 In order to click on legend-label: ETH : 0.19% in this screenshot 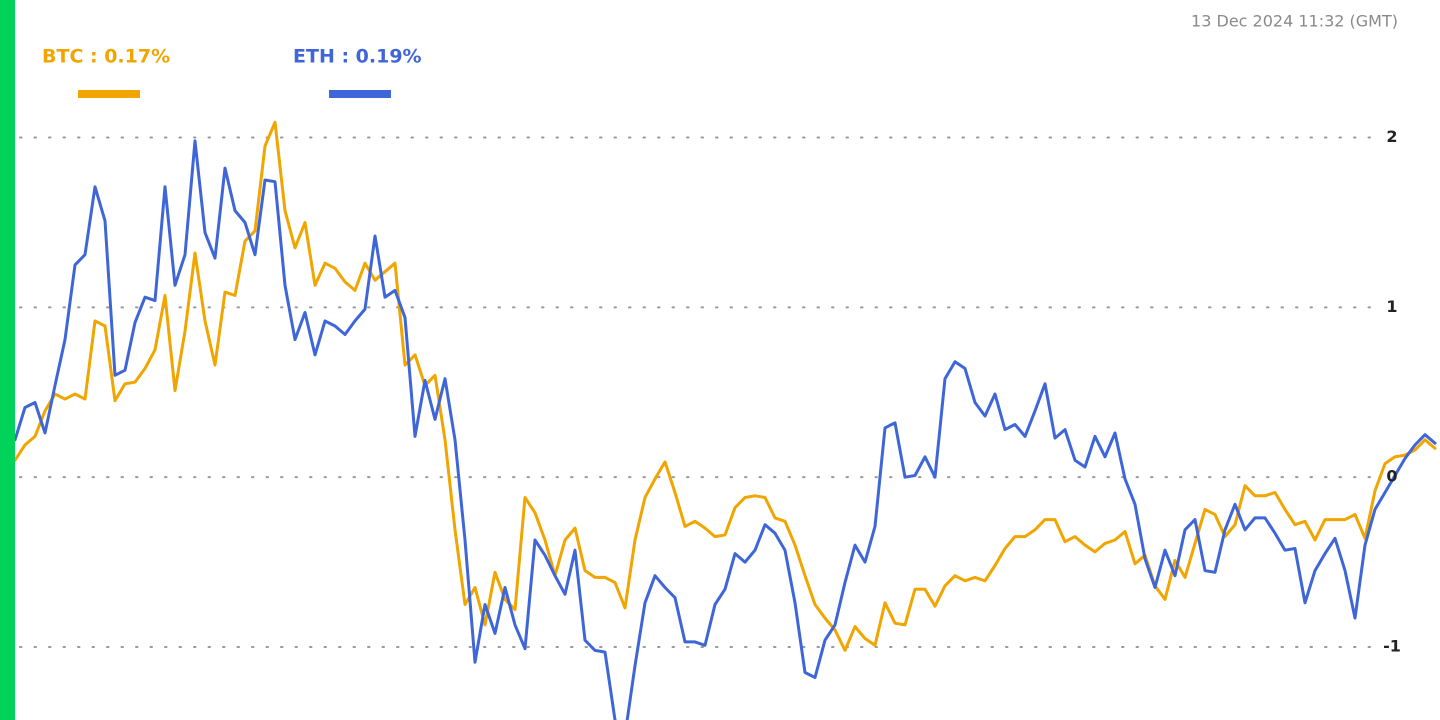, I will do `click(357, 57)`.